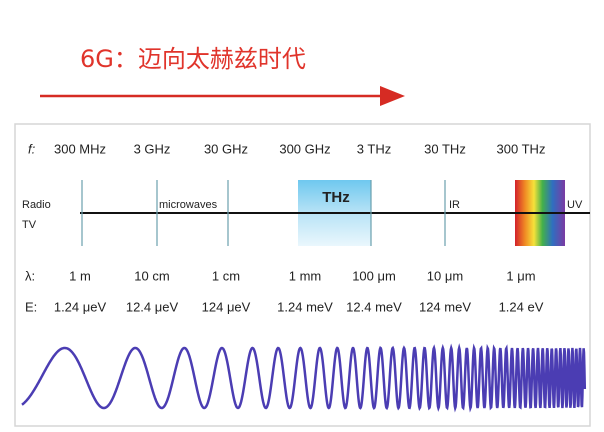  Describe the element at coordinates (80, 148) in the screenshot. I see `frequency-value: 300 MHz` at that location.